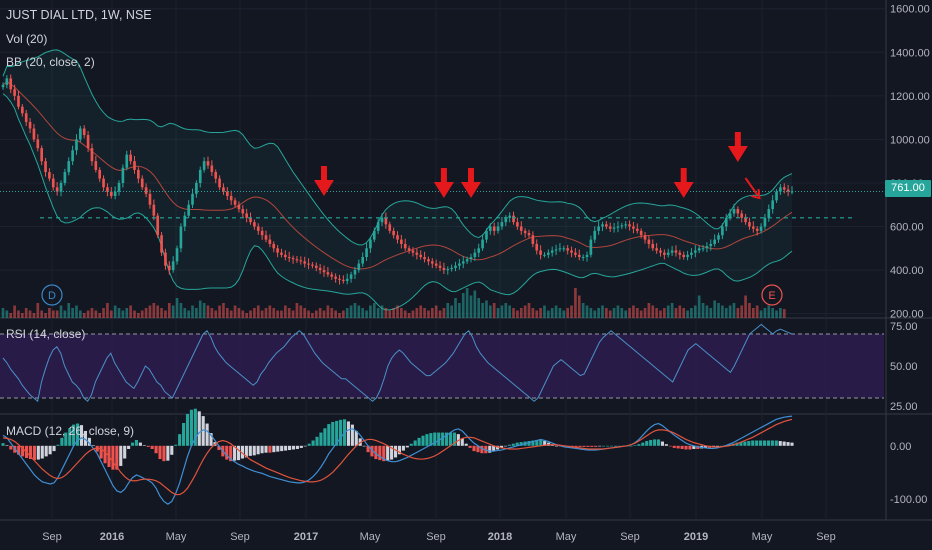 This screenshot has height=550, width=932. I want to click on rsi-pane, so click(442, 363).